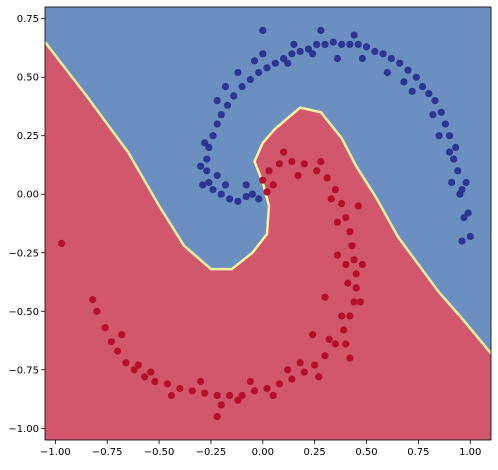 This screenshot has width=498, height=470. I want to click on x-tick-label: −1.00, so click(55, 452).